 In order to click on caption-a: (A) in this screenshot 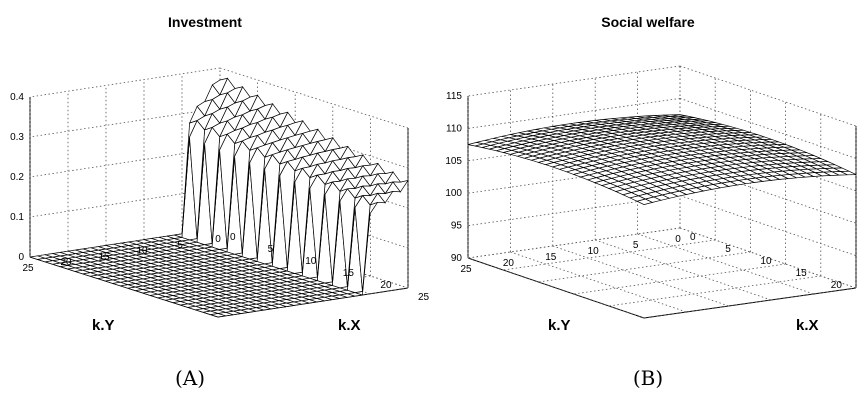, I will do `click(190, 378)`.